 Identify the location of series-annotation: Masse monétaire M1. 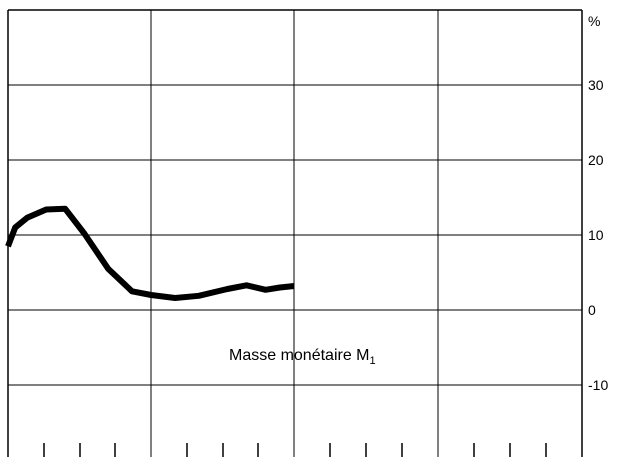
(302, 357).